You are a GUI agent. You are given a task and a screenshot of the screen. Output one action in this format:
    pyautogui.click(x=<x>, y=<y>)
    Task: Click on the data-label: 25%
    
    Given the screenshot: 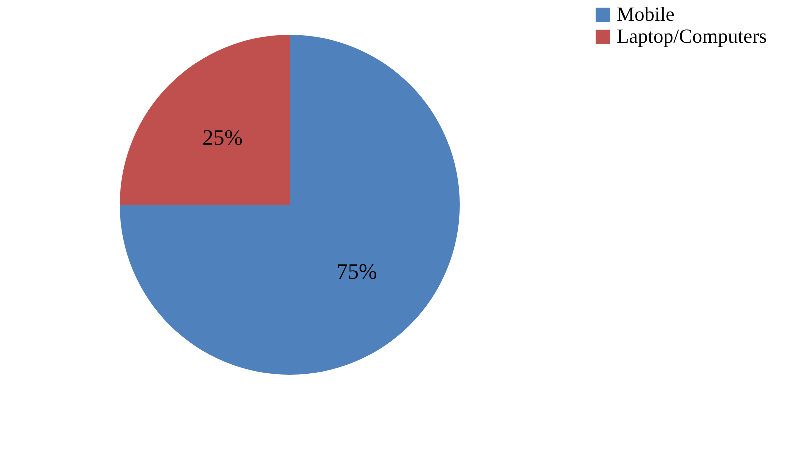 What is the action you would take?
    pyautogui.click(x=222, y=137)
    